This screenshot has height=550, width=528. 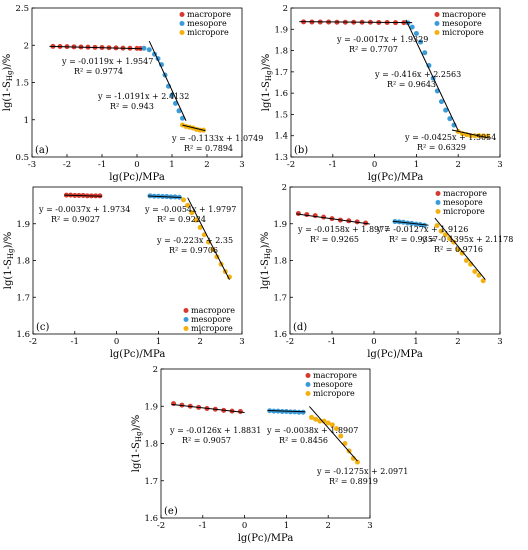 I want to click on fit-equation: y = -0.1133x + 1.0749, so click(x=217, y=138).